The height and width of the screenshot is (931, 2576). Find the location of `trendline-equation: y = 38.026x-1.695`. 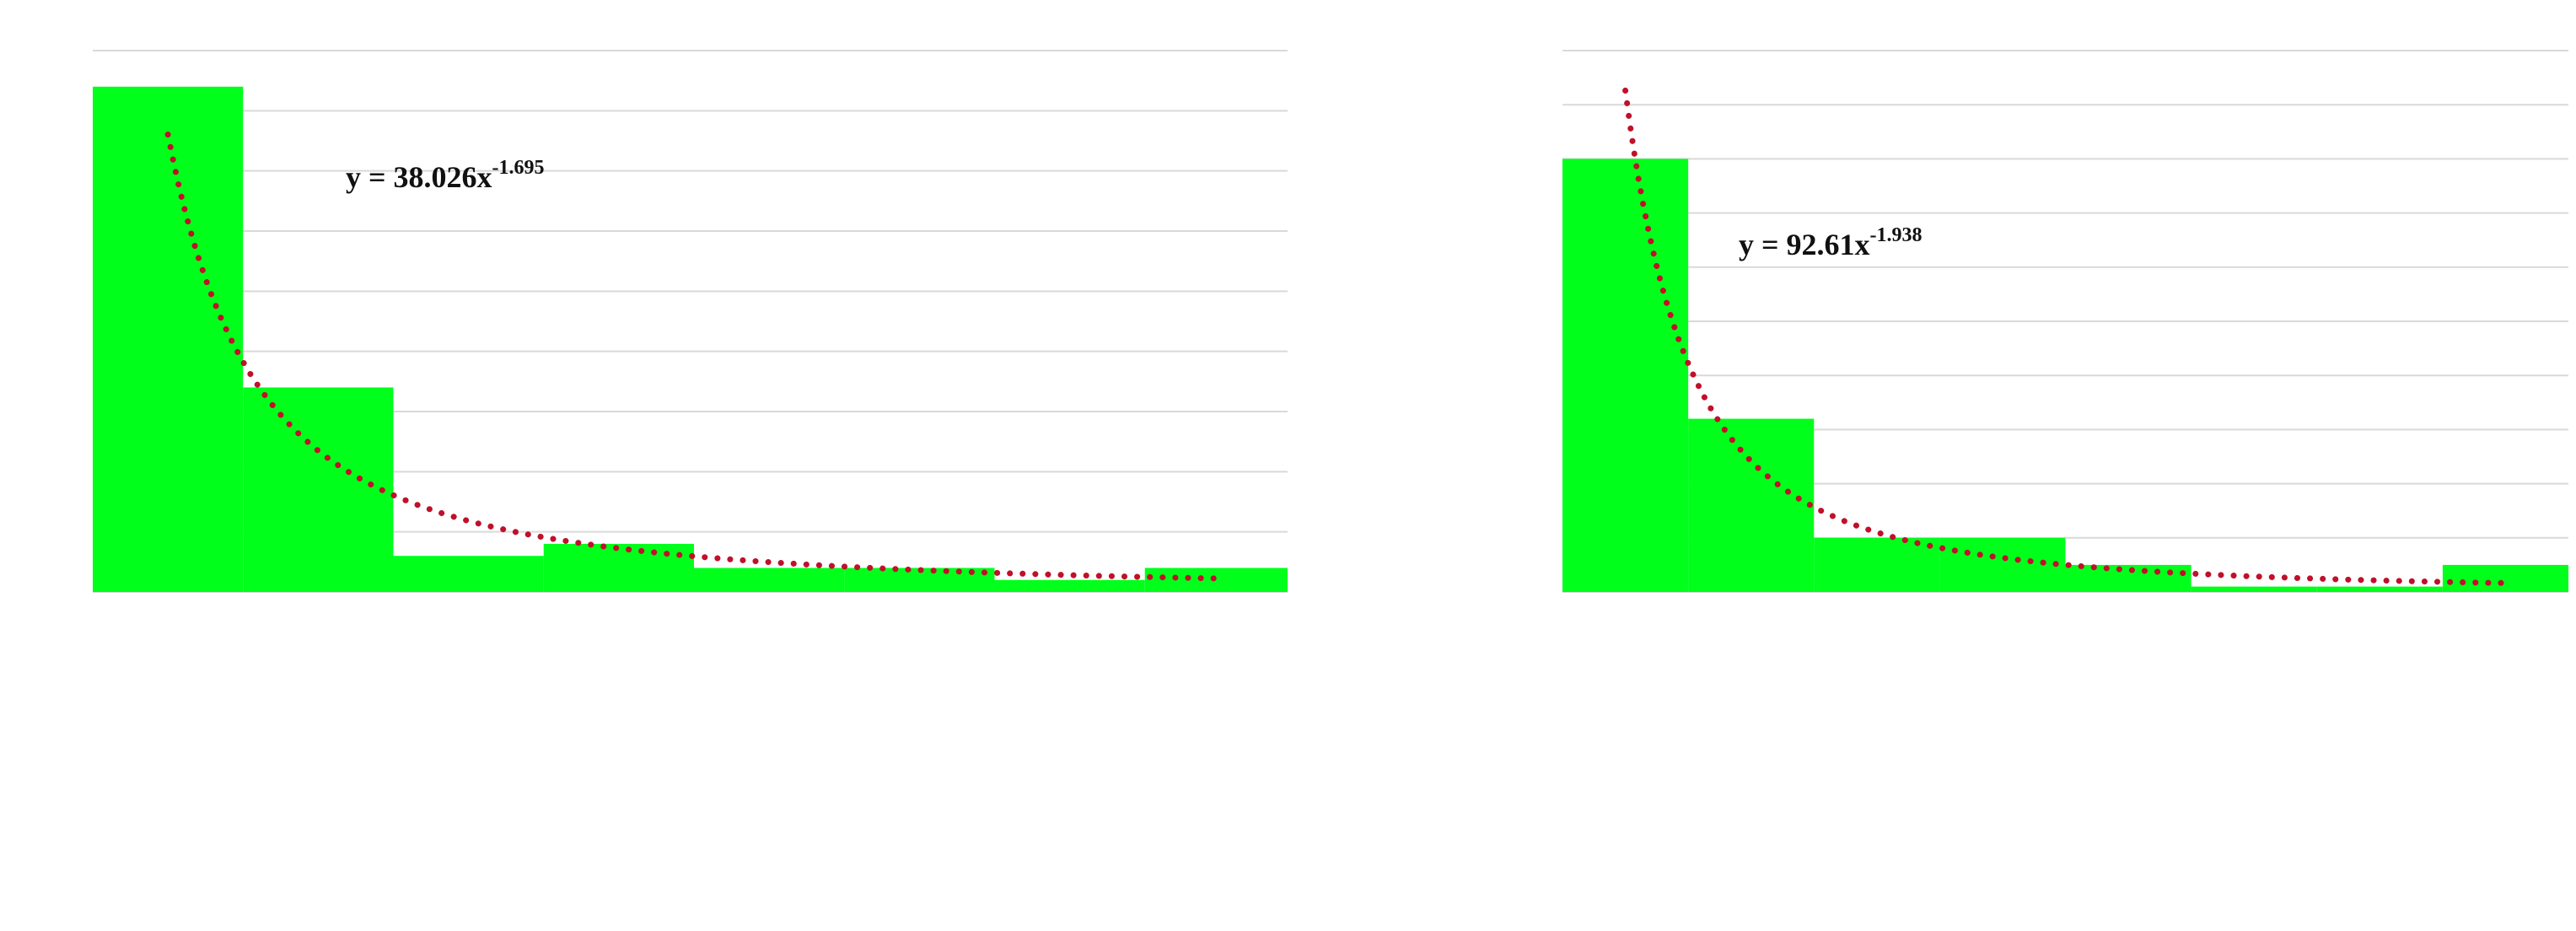

trendline-equation: y = 38.026x-1.695 is located at coordinates (446, 175).